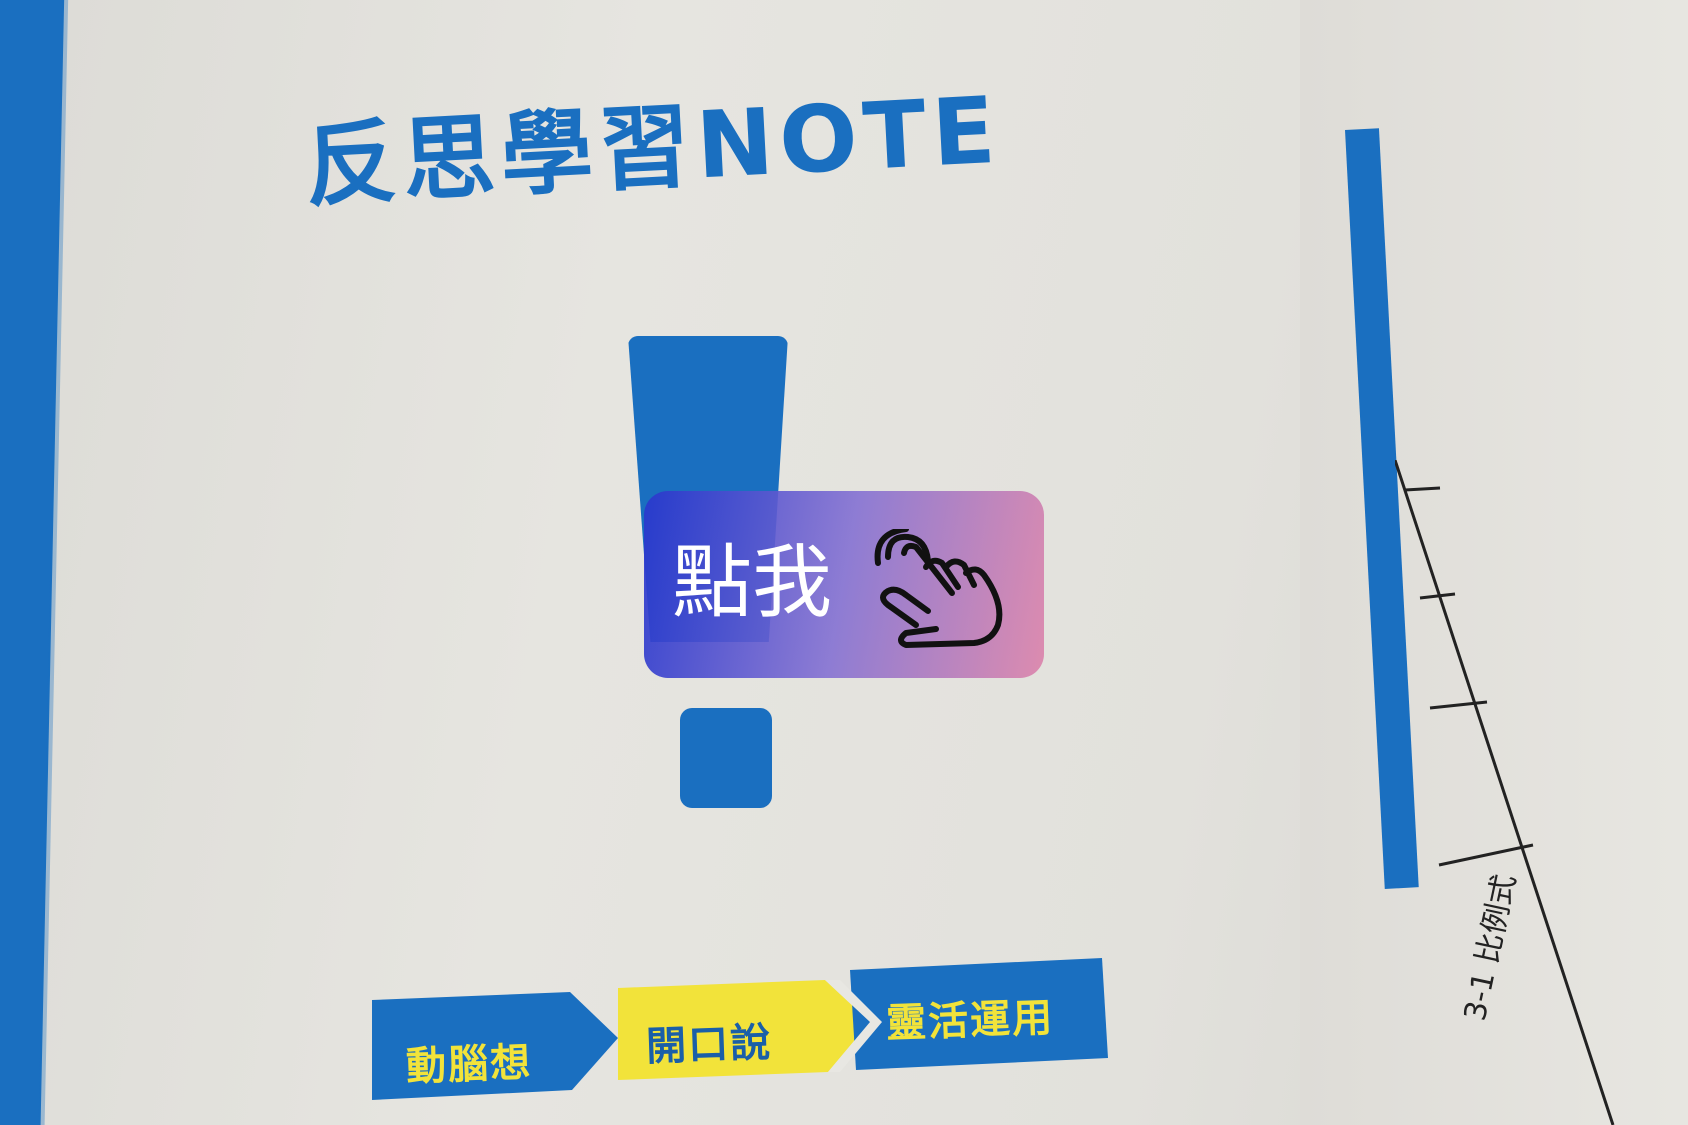  Describe the element at coordinates (970, 1021) in the screenshot. I see `step-3-label: 靈活運用` at that location.